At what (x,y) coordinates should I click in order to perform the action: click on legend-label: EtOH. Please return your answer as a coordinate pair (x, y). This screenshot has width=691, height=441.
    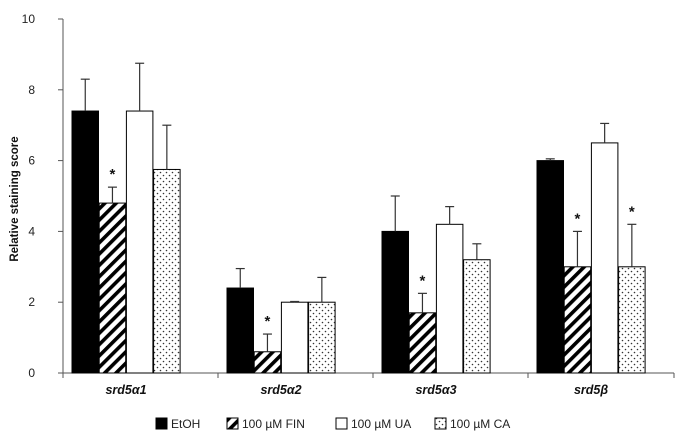
    Looking at the image, I should click on (185, 424).